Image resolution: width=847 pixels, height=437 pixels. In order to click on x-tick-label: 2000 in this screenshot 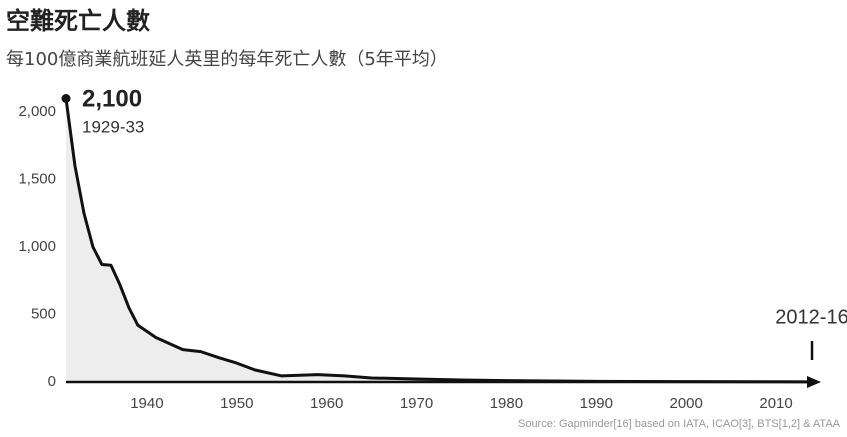, I will do `click(685, 403)`.